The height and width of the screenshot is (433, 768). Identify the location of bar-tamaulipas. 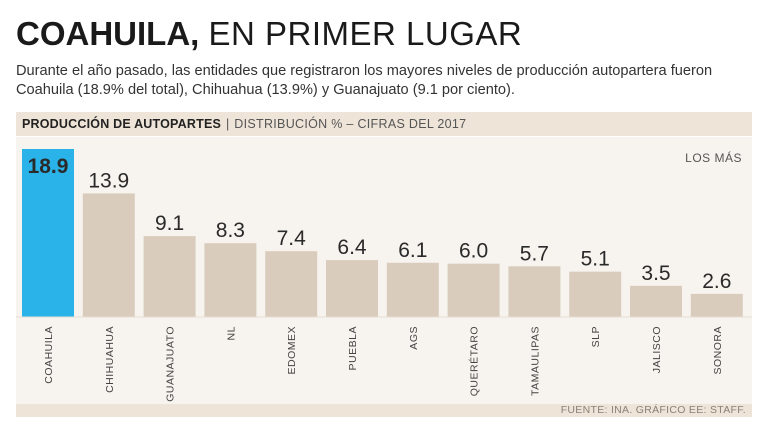
(534, 291).